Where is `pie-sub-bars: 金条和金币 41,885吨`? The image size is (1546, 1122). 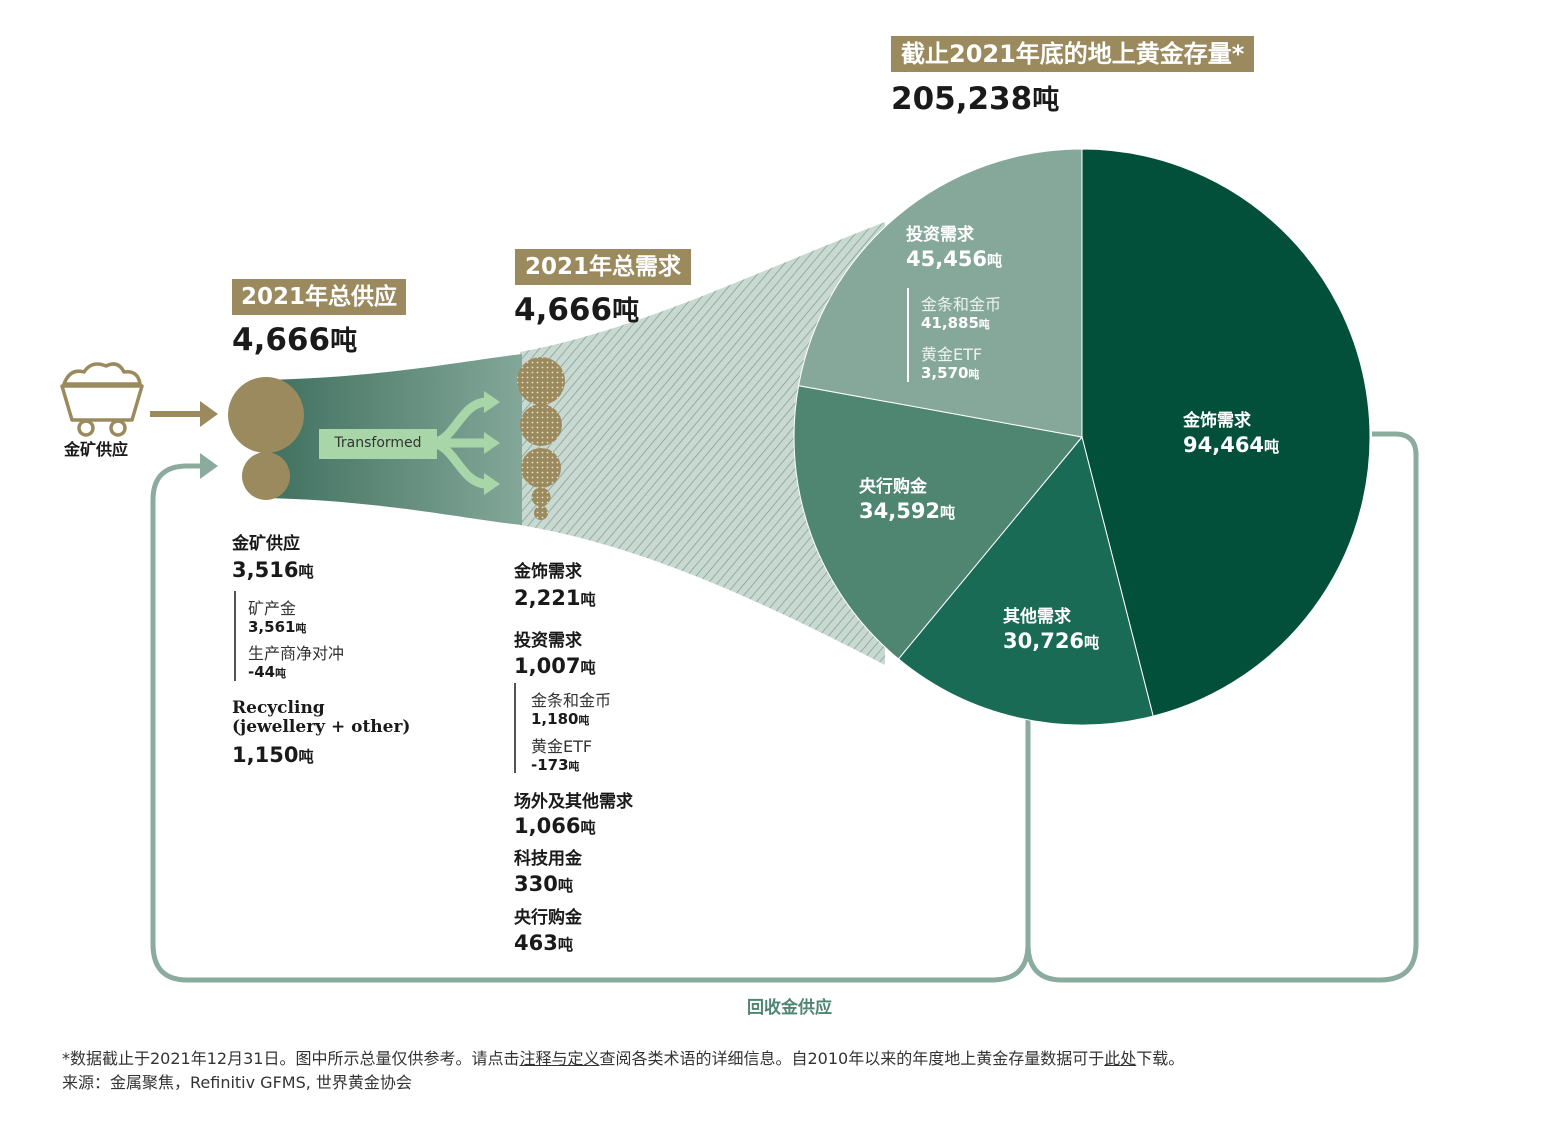 pie-sub-bars: 金条和金币 41,885吨 is located at coordinates (961, 314).